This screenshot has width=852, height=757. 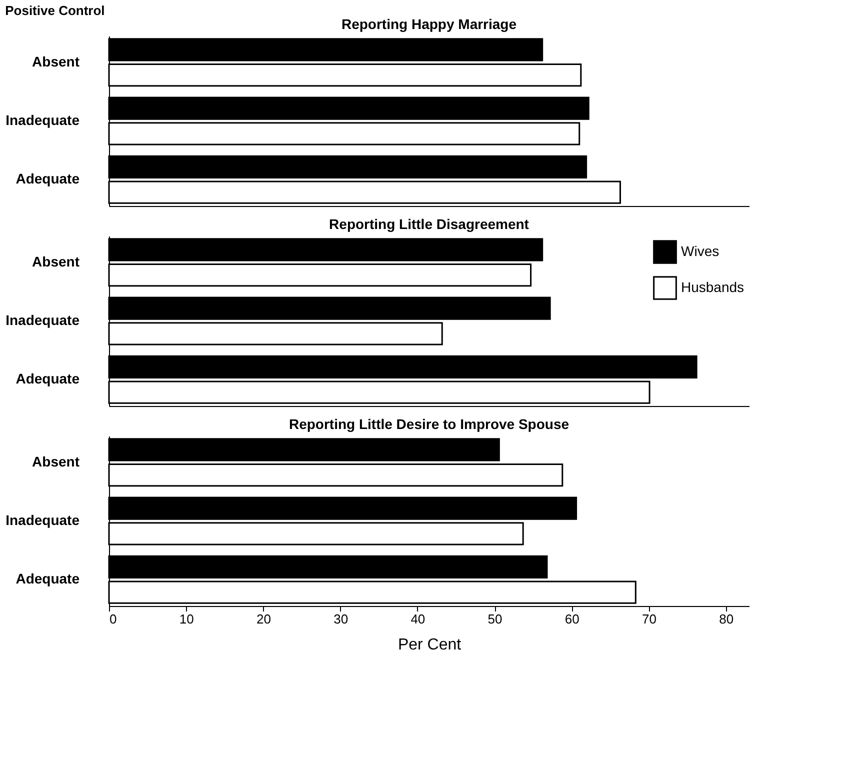 I want to click on legend-label: Wives, so click(x=700, y=251).